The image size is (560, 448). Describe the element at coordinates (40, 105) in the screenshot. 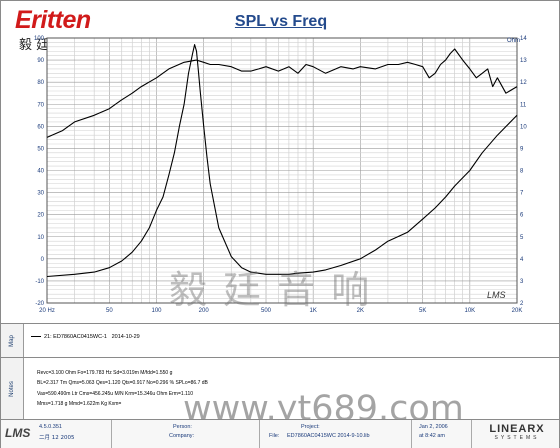

I see `y-left-tick-label: 70` at that location.